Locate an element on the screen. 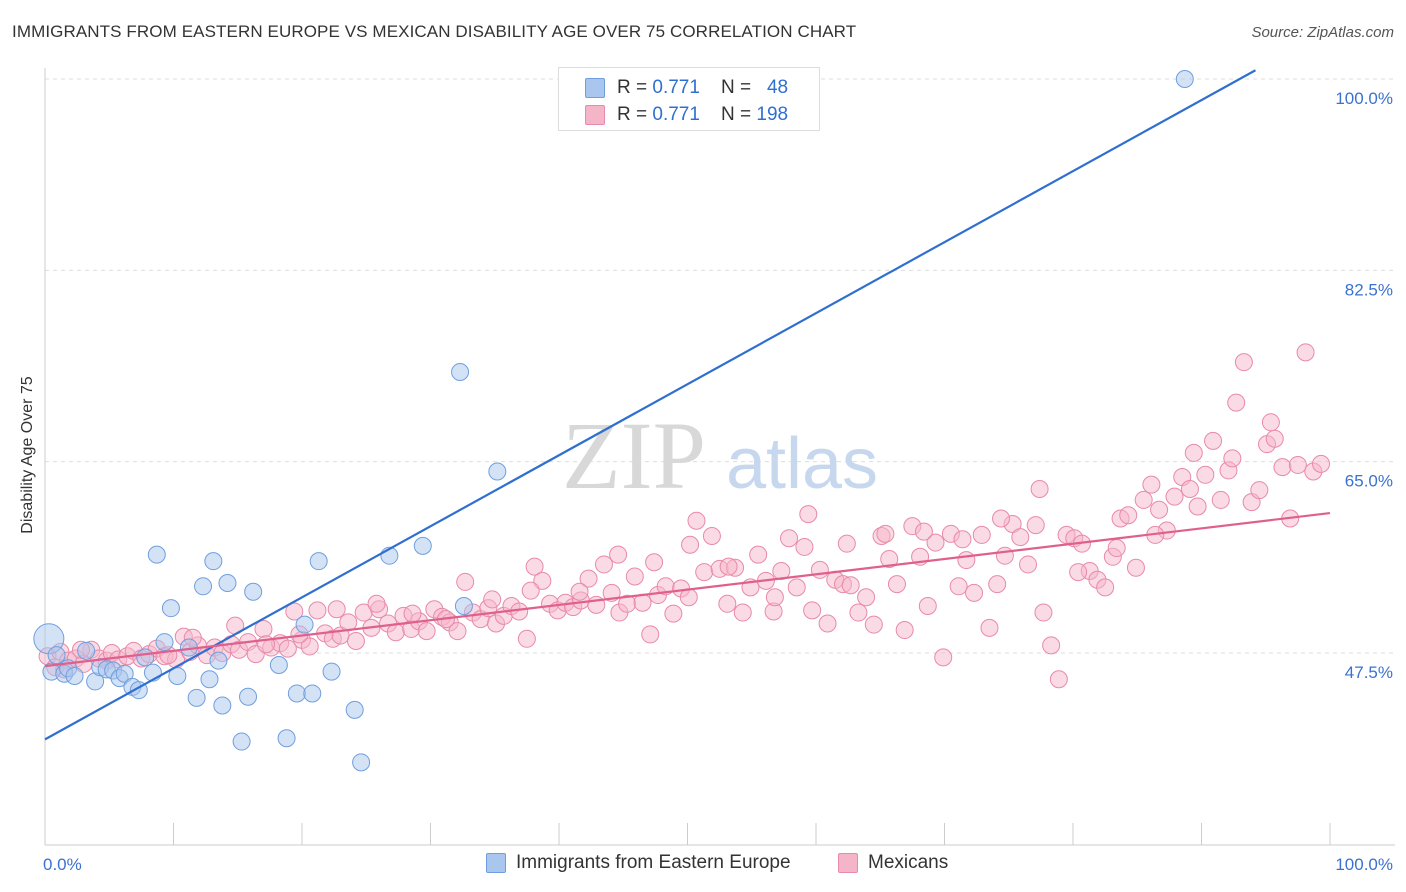  r-value: 0.771 is located at coordinates (676, 87).